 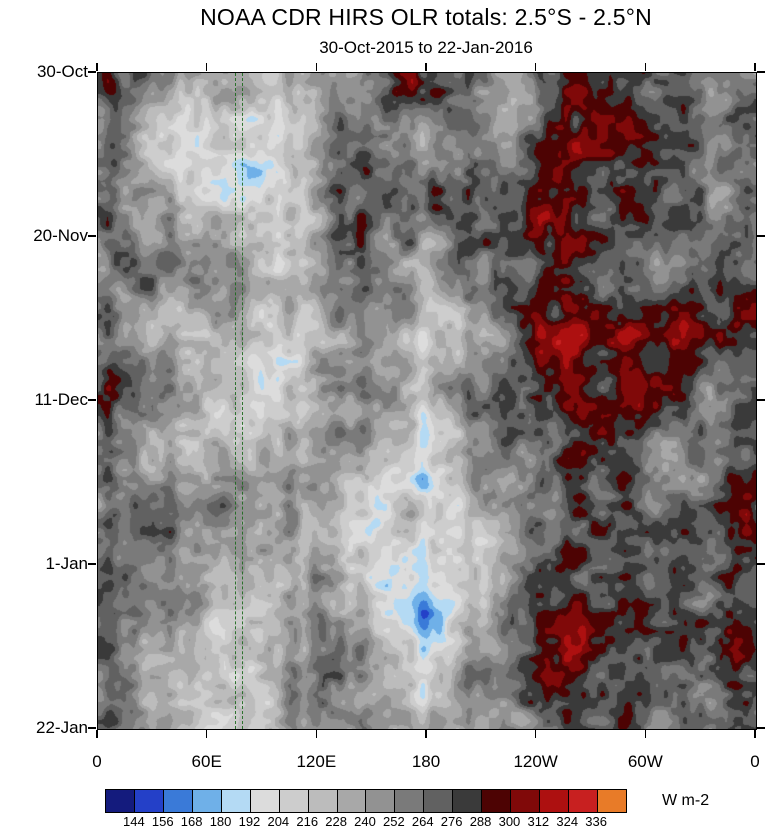 What do you see at coordinates (220, 821) in the screenshot?
I see `colorbar-tick-label: 180` at bounding box center [220, 821].